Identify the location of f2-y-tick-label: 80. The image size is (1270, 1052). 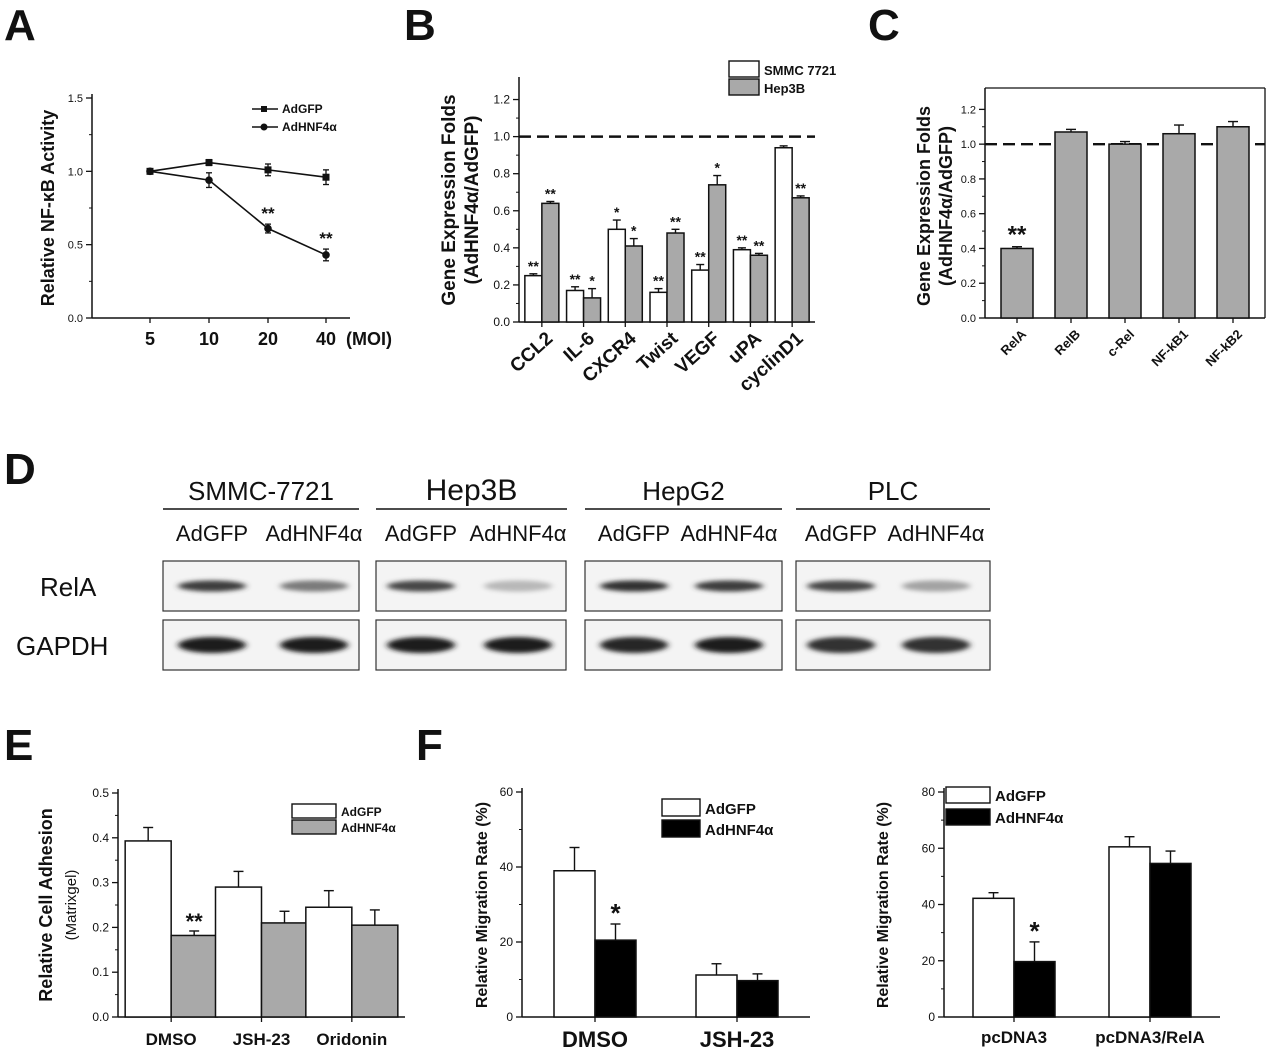
(929, 792).